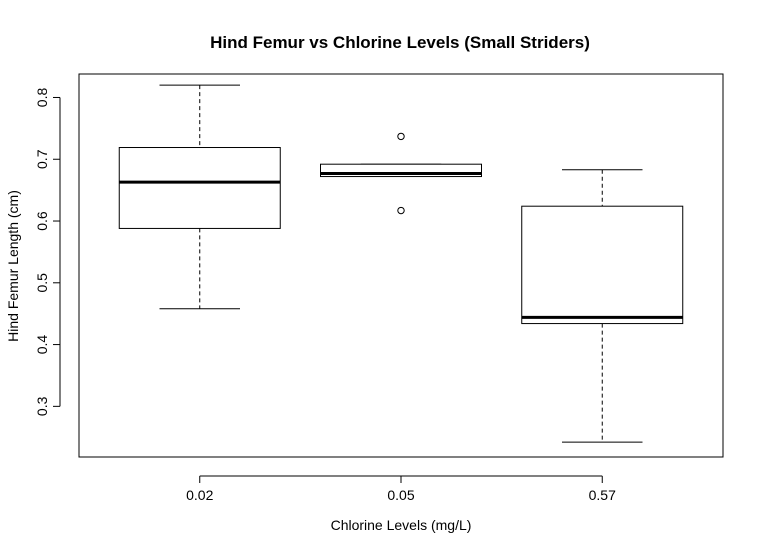 The image size is (764, 555). Describe the element at coordinates (602, 495) in the screenshot. I see `x-tick-label: 0.57` at that location.